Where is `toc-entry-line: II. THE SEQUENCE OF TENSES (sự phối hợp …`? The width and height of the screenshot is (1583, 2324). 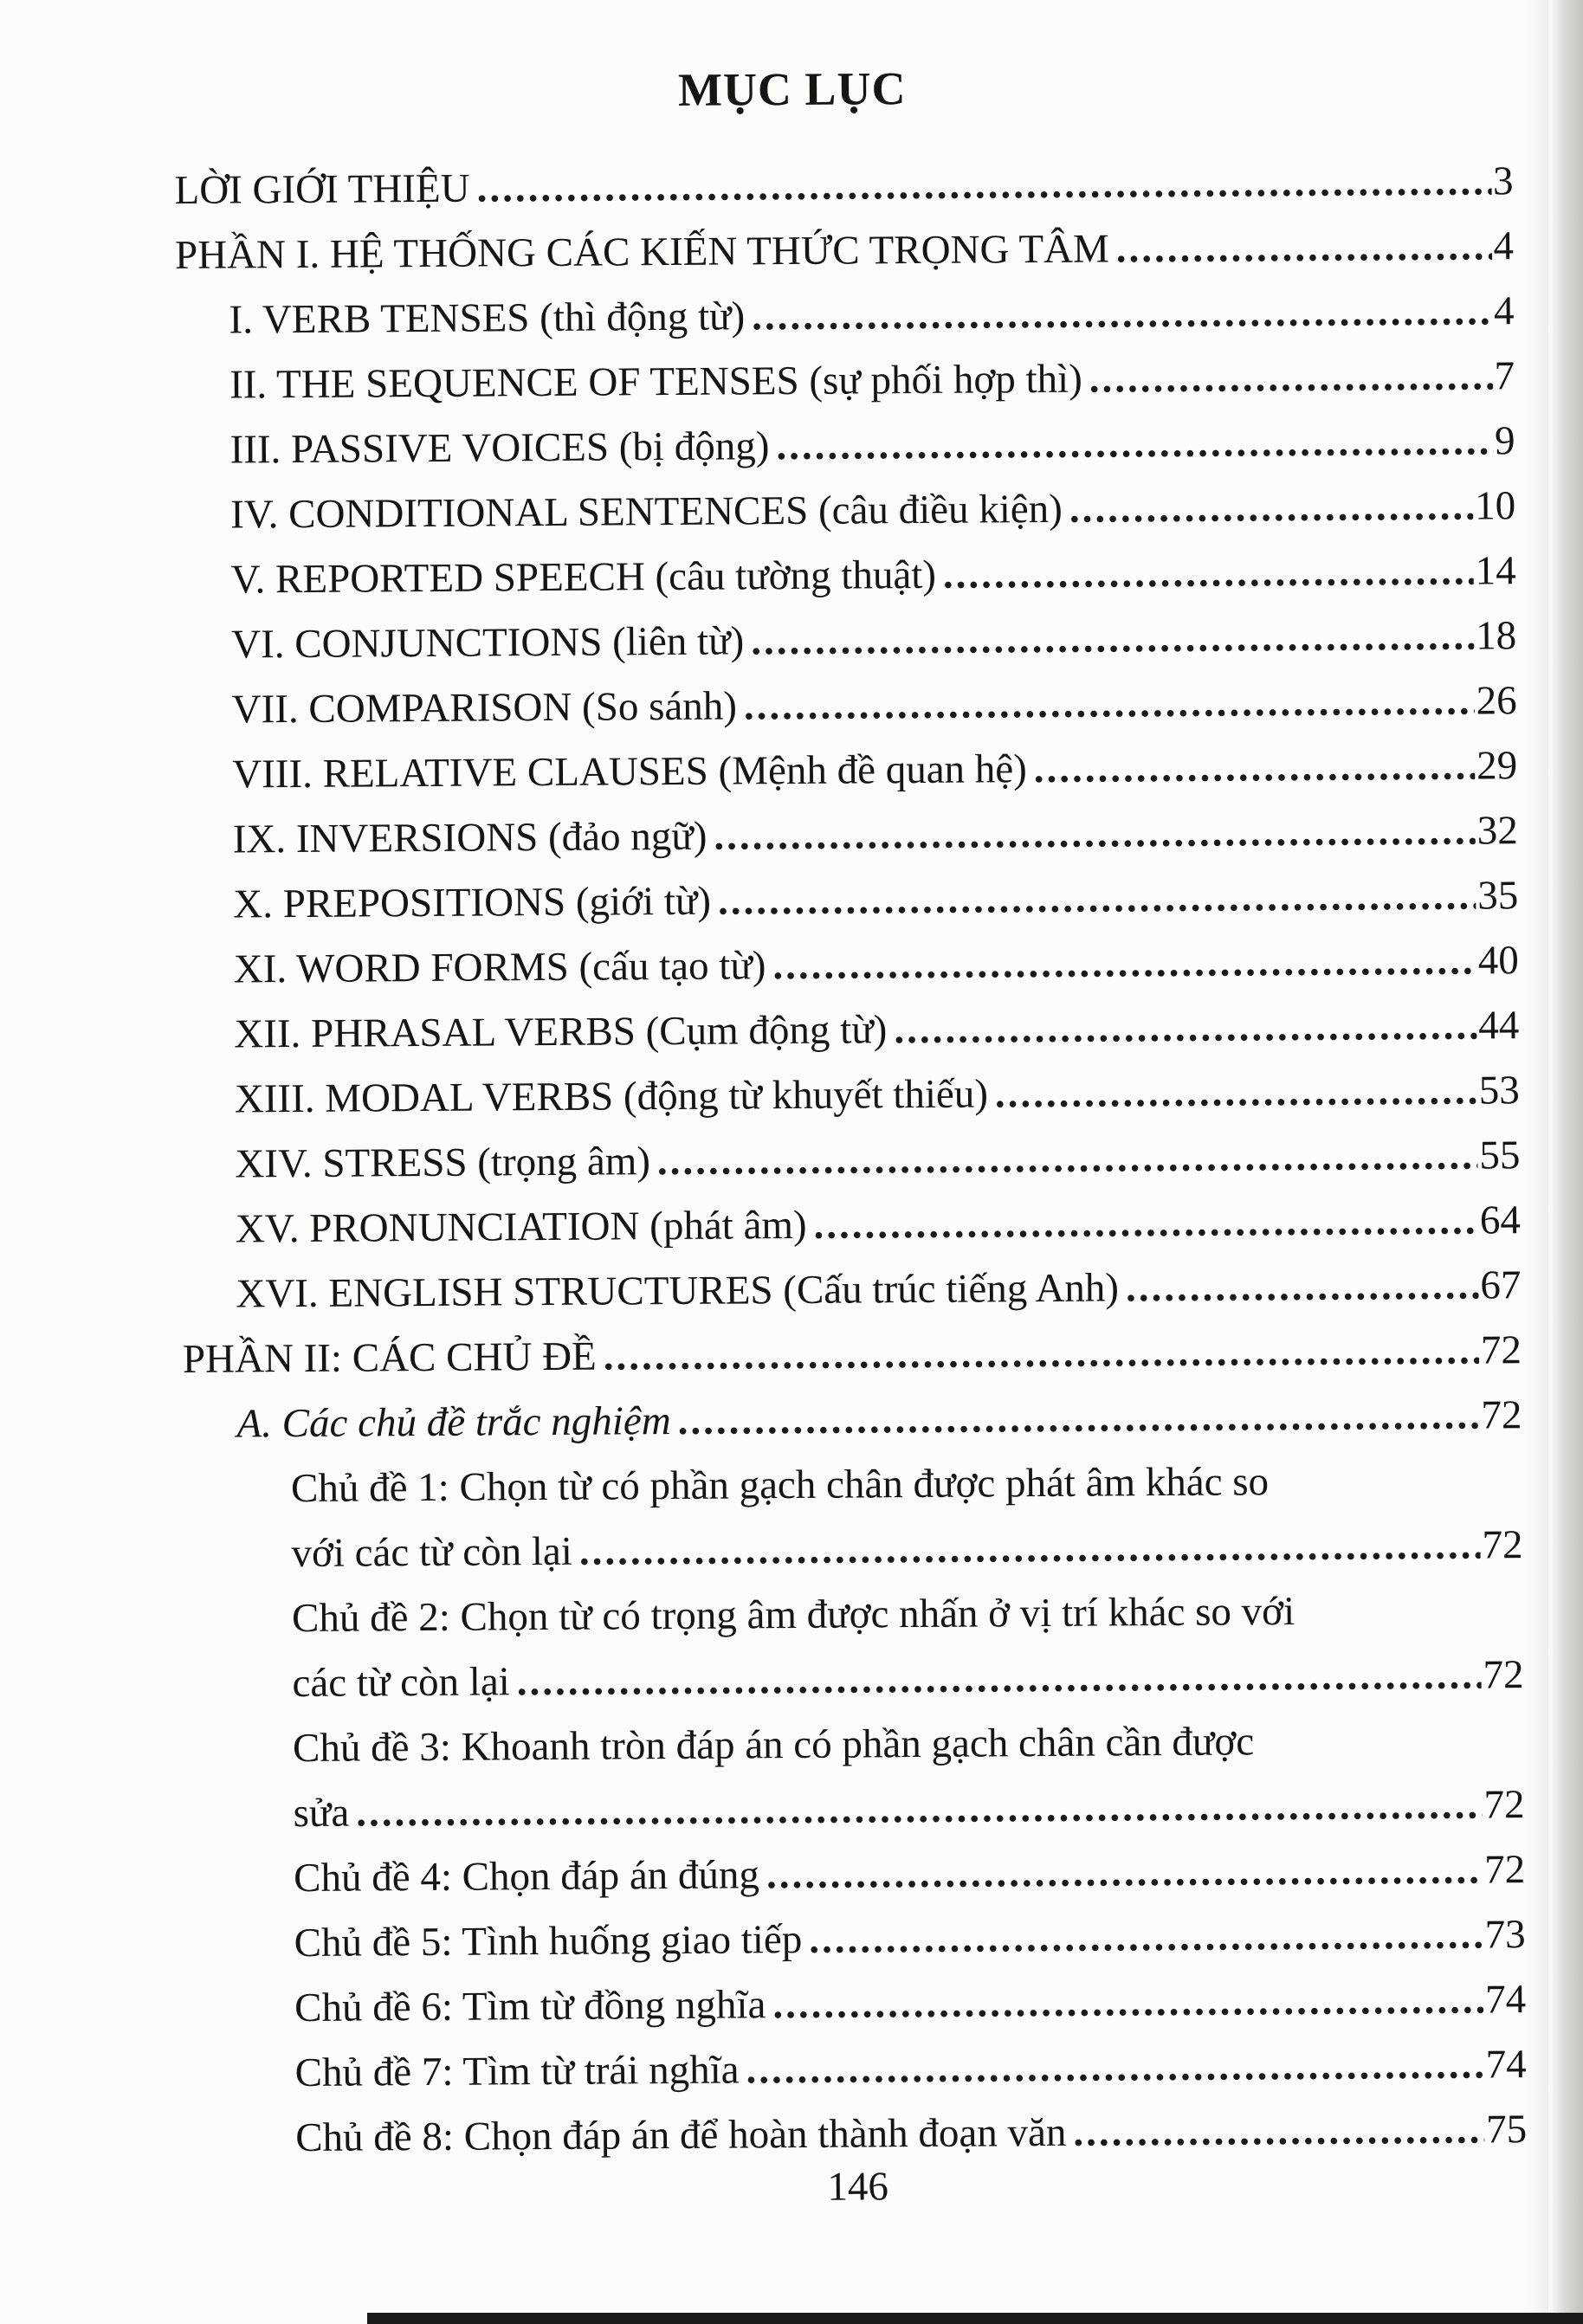 toc-entry-line: II. THE SEQUENCE OF TENSES (sự phối hợp … is located at coordinates (846, 381).